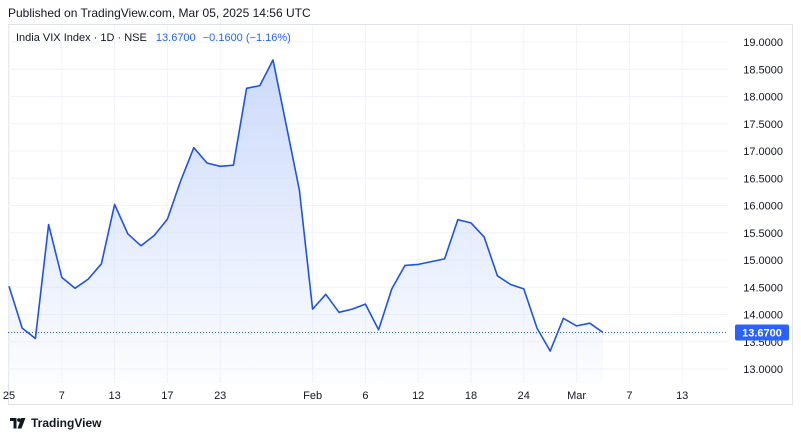 The image size is (801, 439). I want to click on x-tick-label: 25, so click(9, 396).